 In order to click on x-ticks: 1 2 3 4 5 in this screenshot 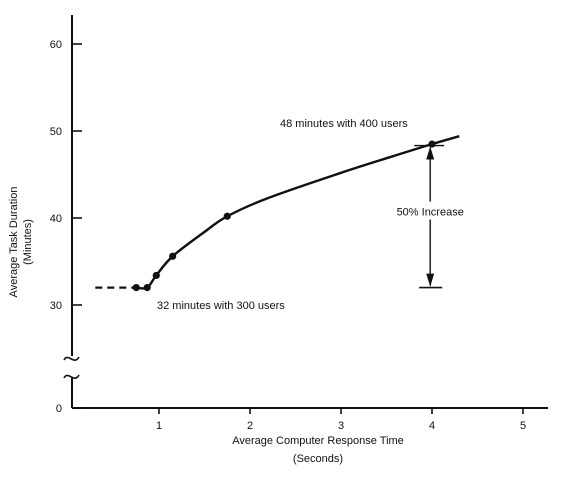, I will do `click(341, 420)`.